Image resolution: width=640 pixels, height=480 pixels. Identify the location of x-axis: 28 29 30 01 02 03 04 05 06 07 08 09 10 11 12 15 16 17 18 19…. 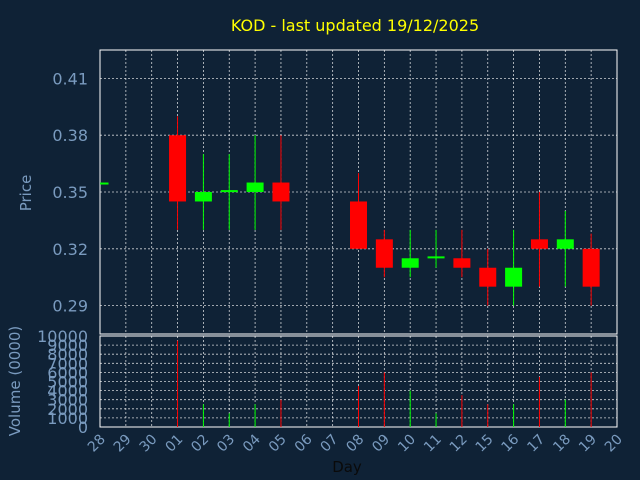
(355, 443).